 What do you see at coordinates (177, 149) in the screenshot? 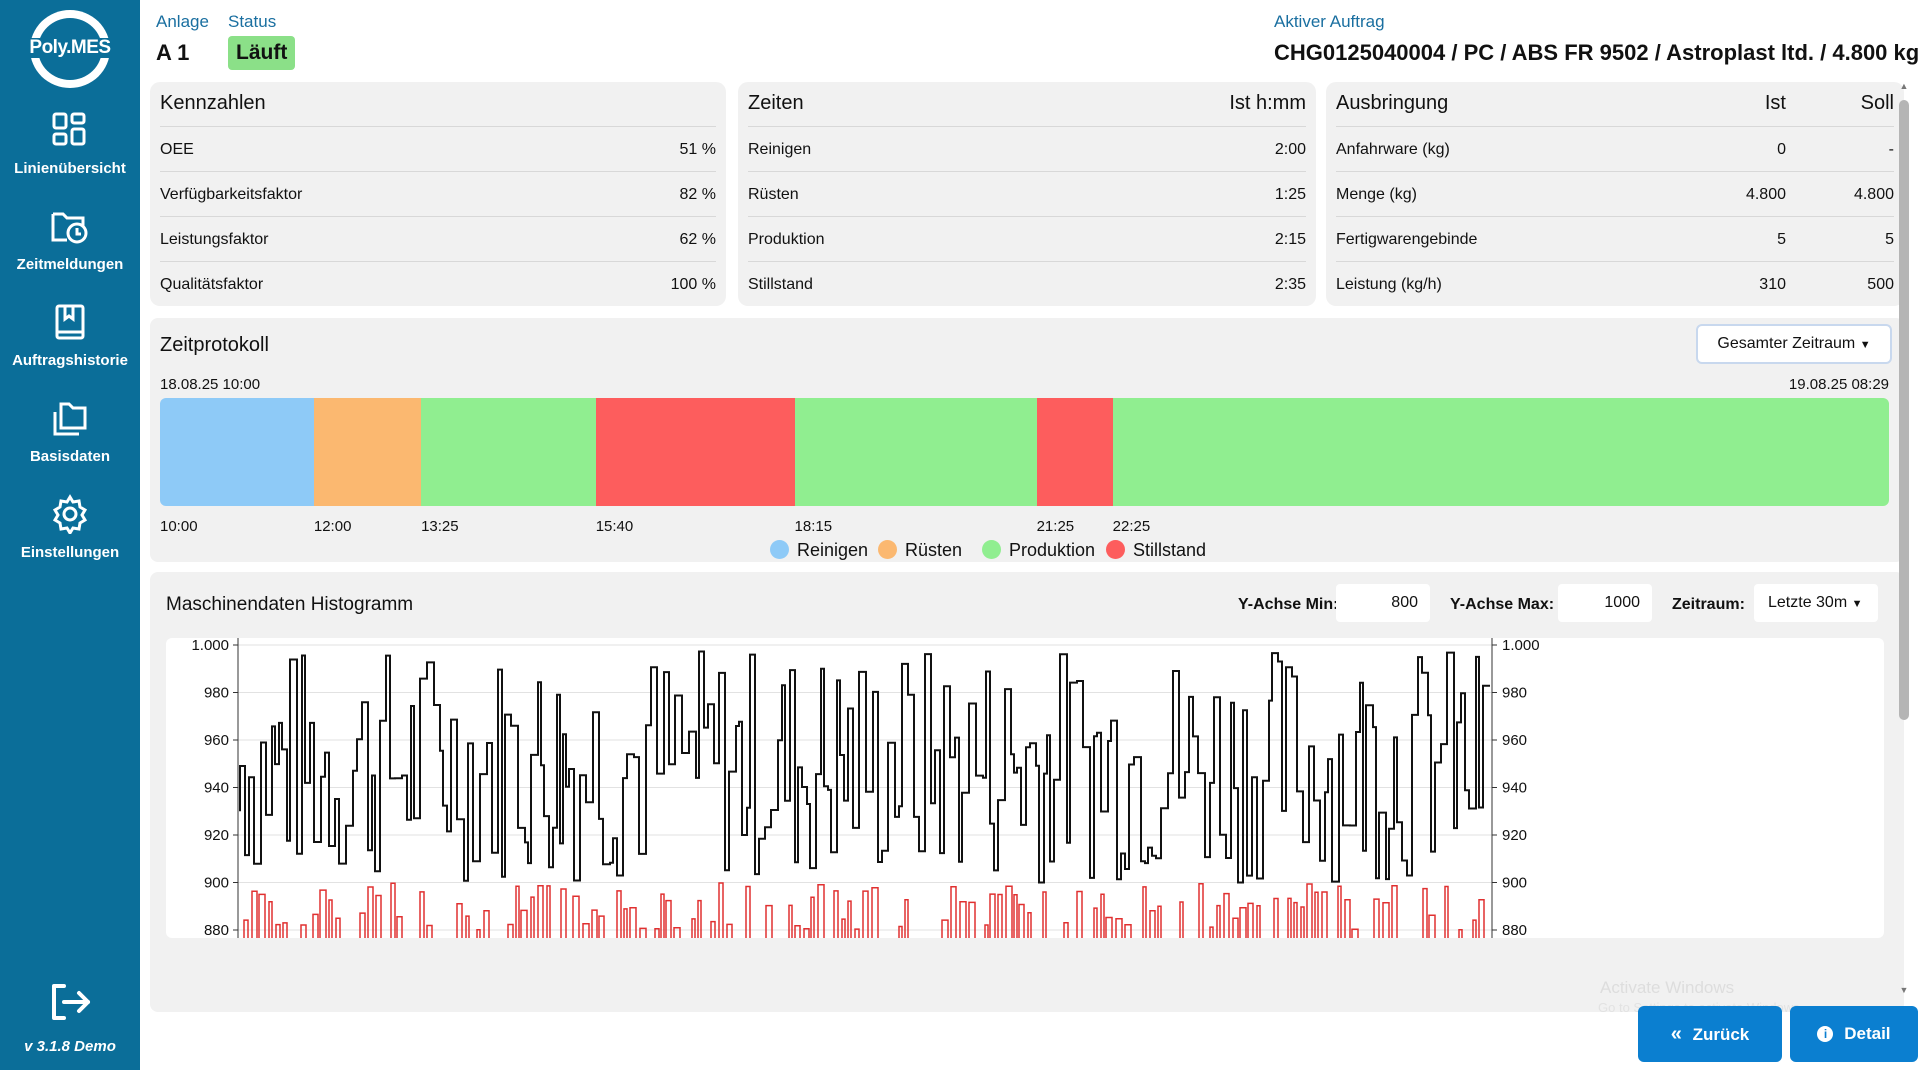
I see `kennzahl-label: OEE` at bounding box center [177, 149].